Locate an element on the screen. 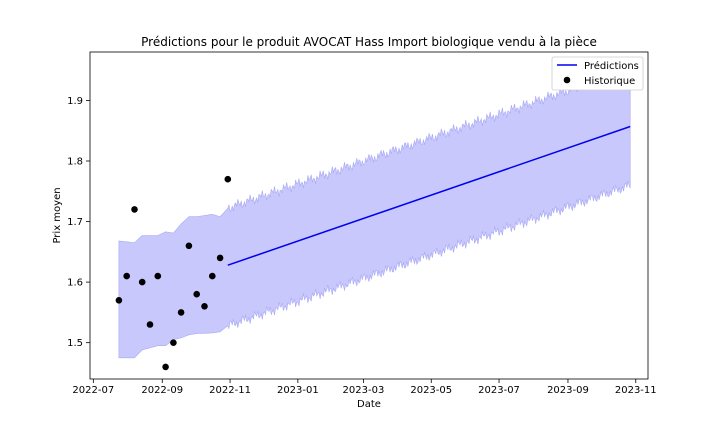  x-tick-label: 2023-03 is located at coordinates (364, 390).